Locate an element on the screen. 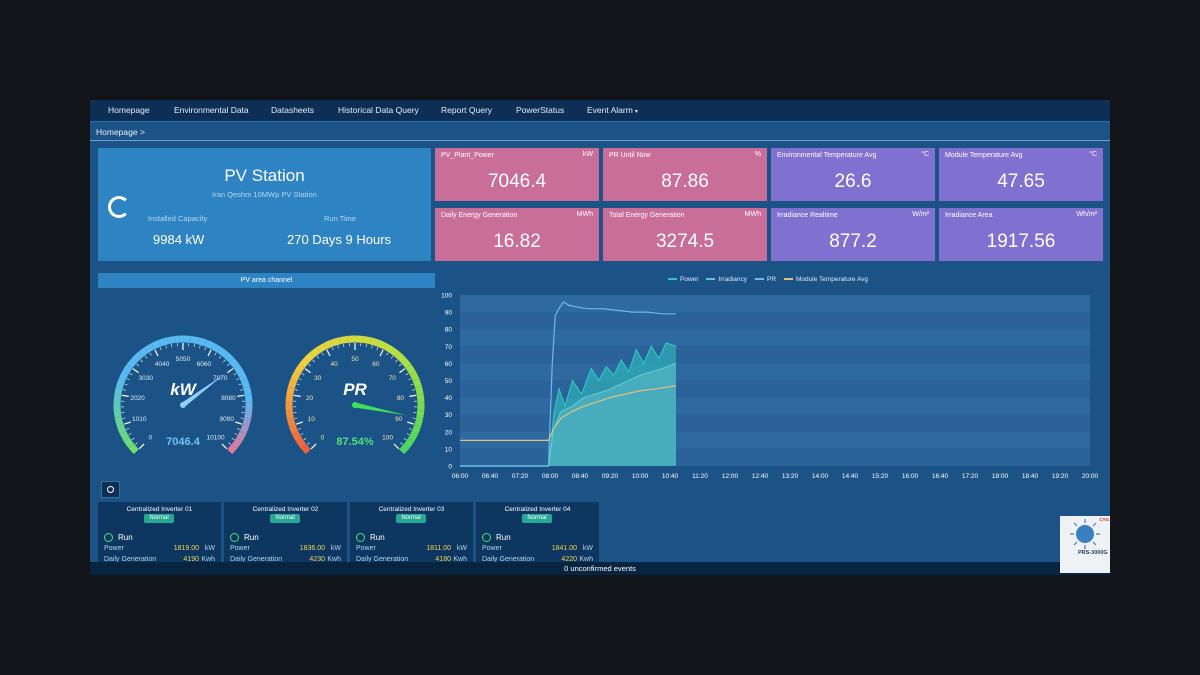 The width and height of the screenshot is (1200, 675). inverter-name: Centralized Inverter 03 is located at coordinates (411, 509).